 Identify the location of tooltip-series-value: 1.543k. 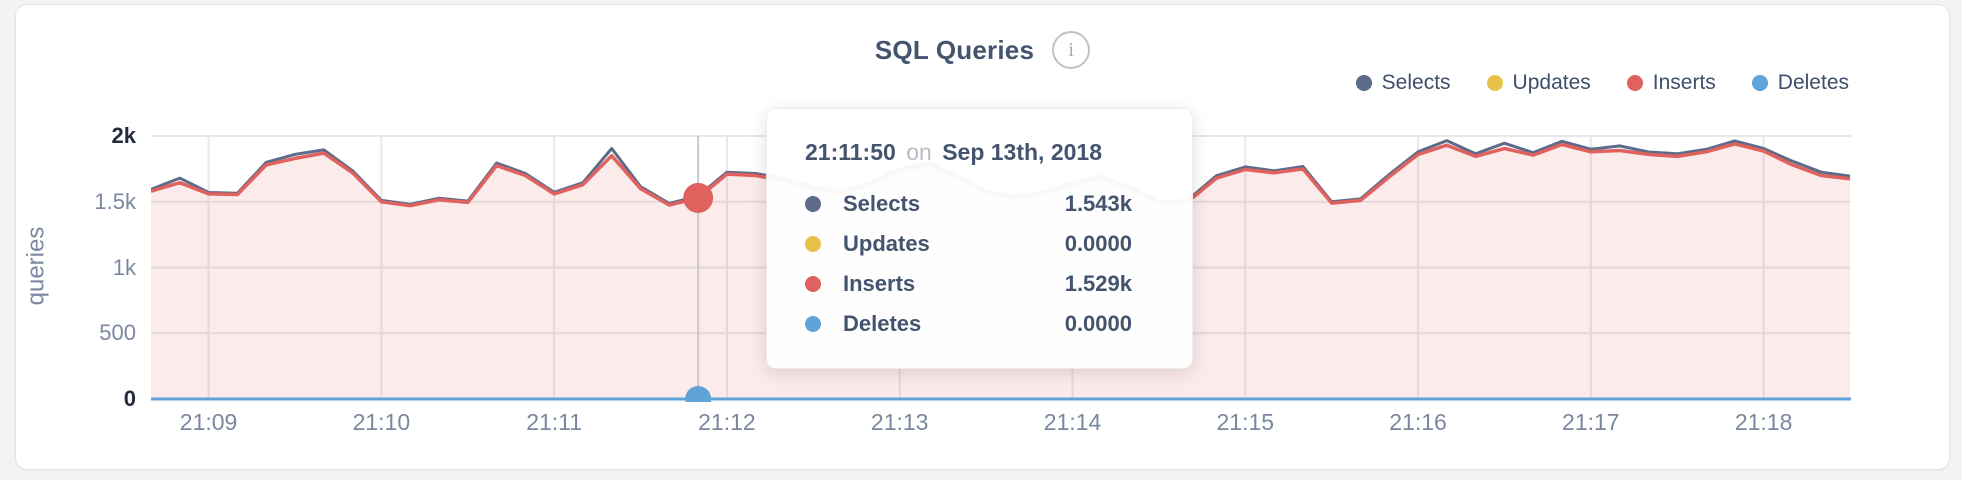
(1098, 203).